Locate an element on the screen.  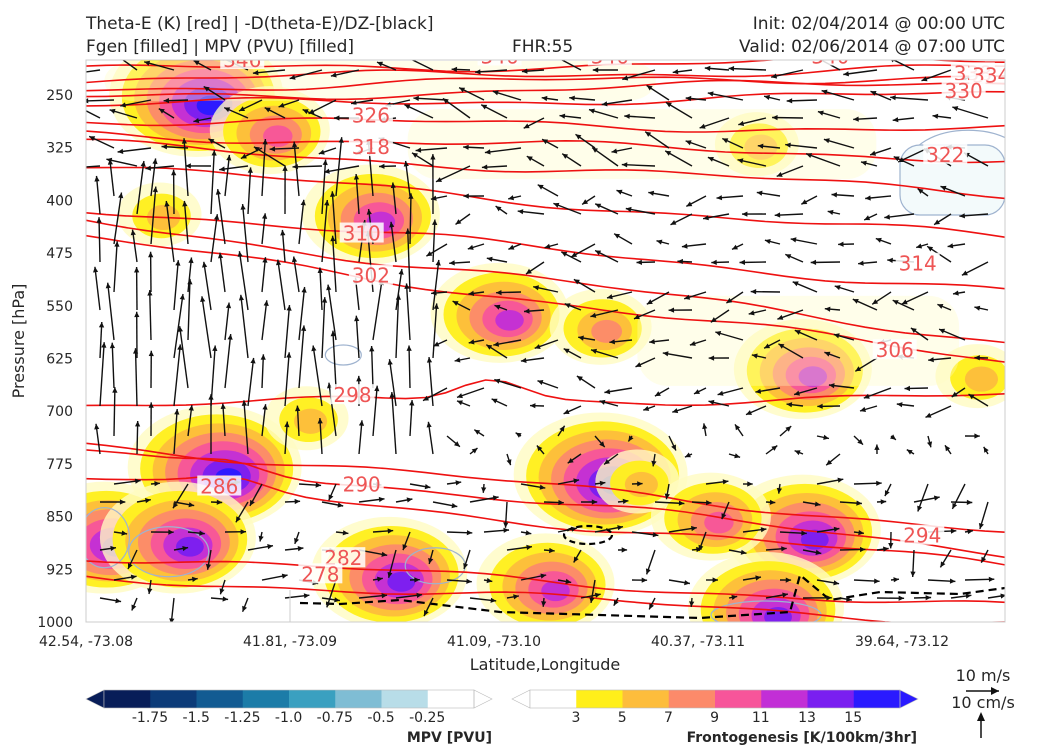
valid-time: Valid: 02/06/2014 @ 07:00 UTC is located at coordinates (872, 47).